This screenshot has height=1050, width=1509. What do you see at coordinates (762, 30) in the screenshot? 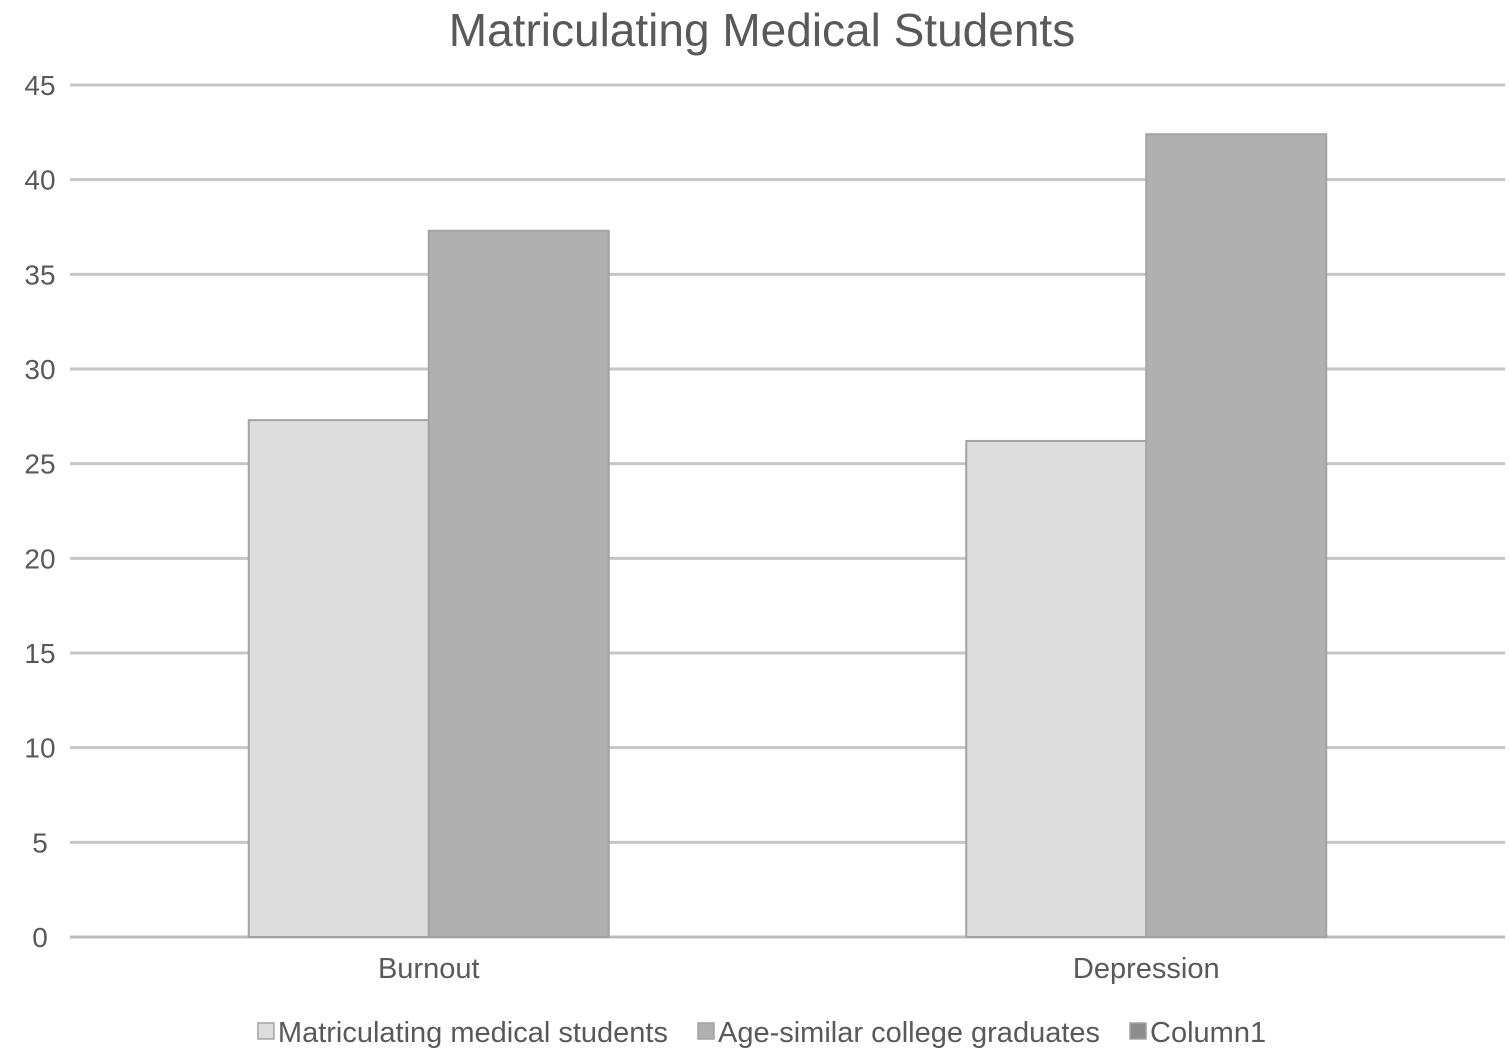
I see `chart-title: Matriculating Medical Students` at bounding box center [762, 30].